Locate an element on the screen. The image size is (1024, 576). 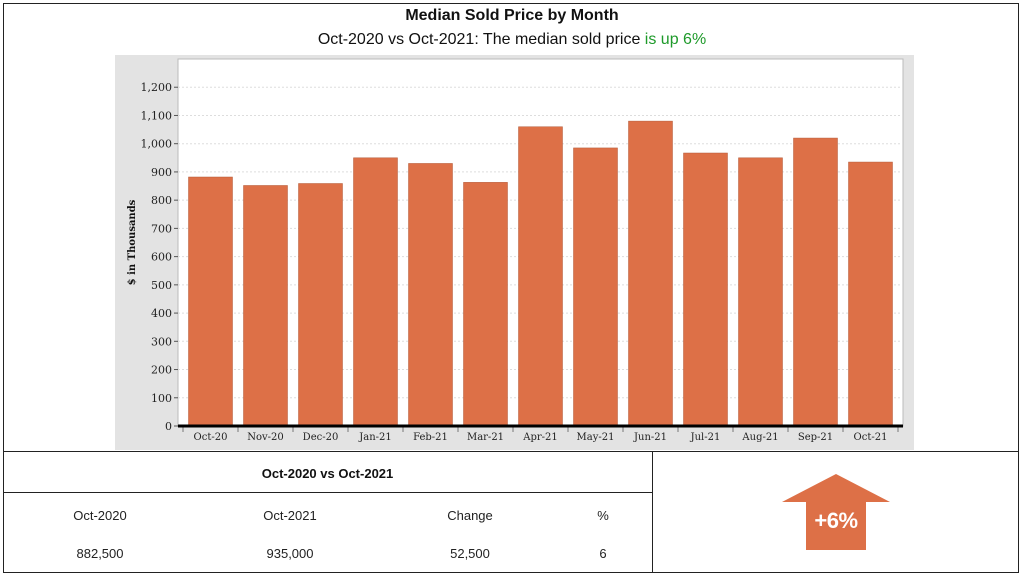
value-change: 52,500 is located at coordinates (470, 553).